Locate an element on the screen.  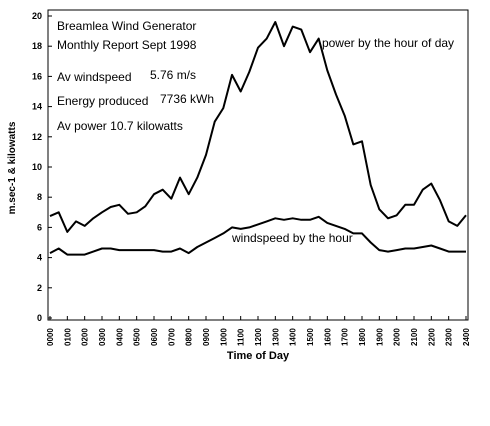
y-tick-label: 16 is located at coordinates (37, 76).